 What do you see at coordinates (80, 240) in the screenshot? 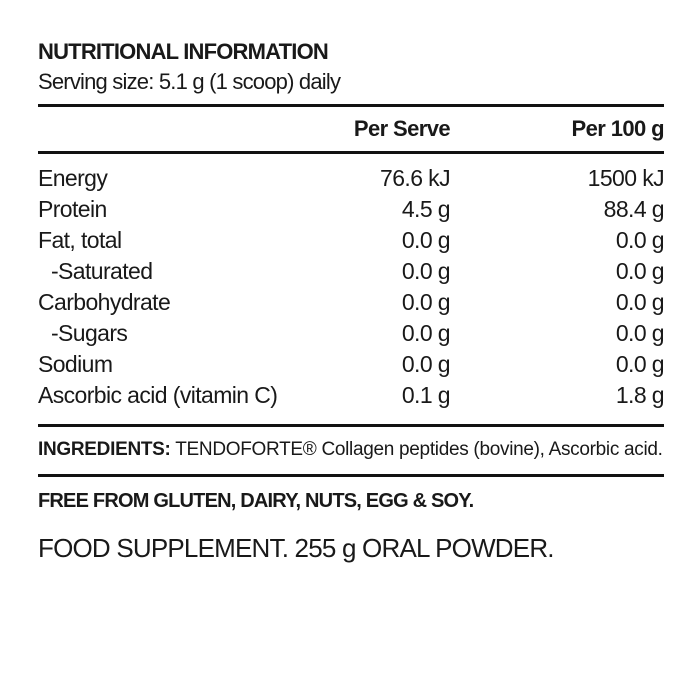
I see `row-label: Fat, total` at bounding box center [80, 240].